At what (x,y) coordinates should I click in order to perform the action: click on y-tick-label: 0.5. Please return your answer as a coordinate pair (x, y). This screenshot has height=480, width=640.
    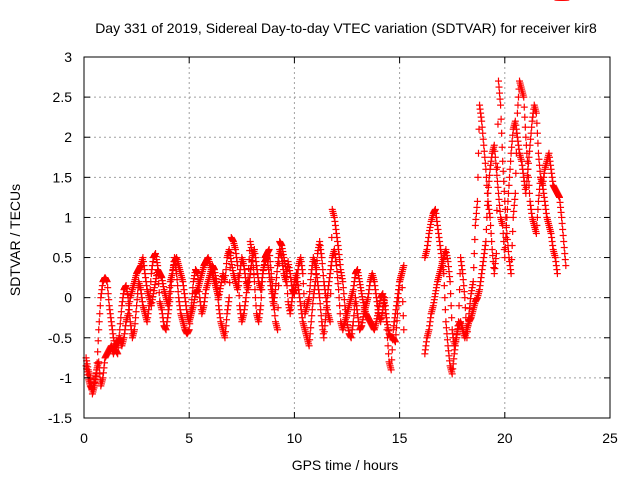
    Looking at the image, I should click on (63, 258).